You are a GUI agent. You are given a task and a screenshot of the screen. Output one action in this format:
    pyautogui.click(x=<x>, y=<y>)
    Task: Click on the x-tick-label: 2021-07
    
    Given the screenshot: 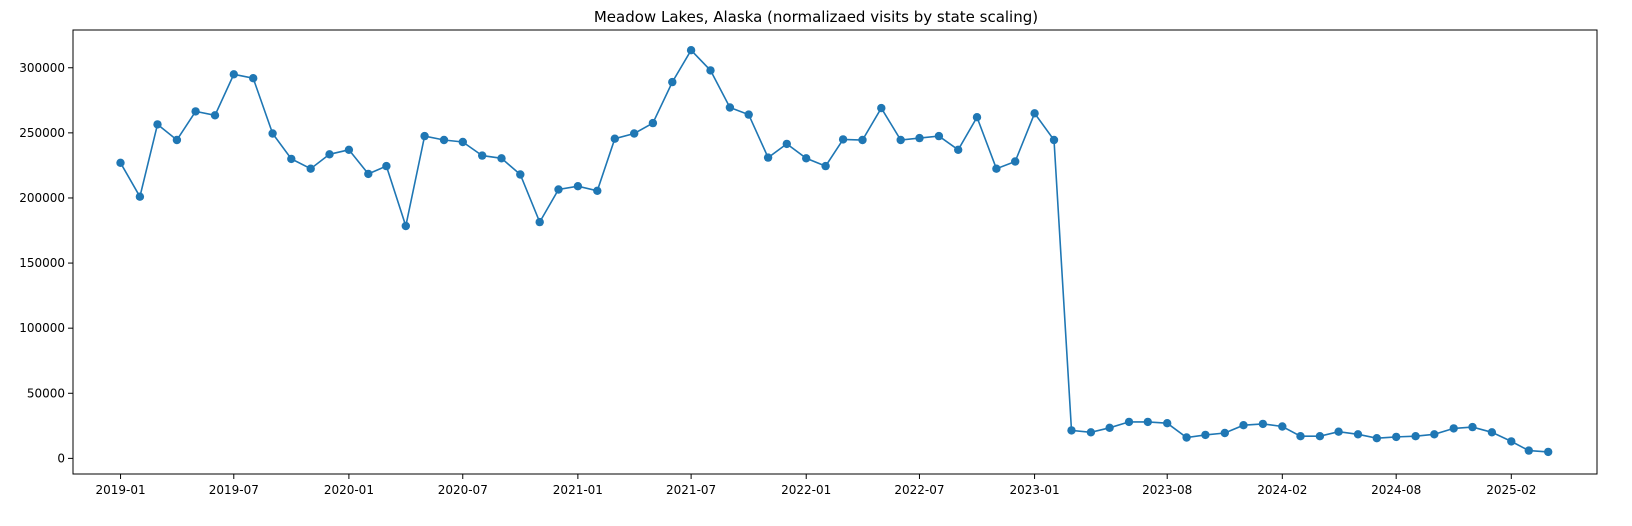 What is the action you would take?
    pyautogui.click(x=691, y=490)
    